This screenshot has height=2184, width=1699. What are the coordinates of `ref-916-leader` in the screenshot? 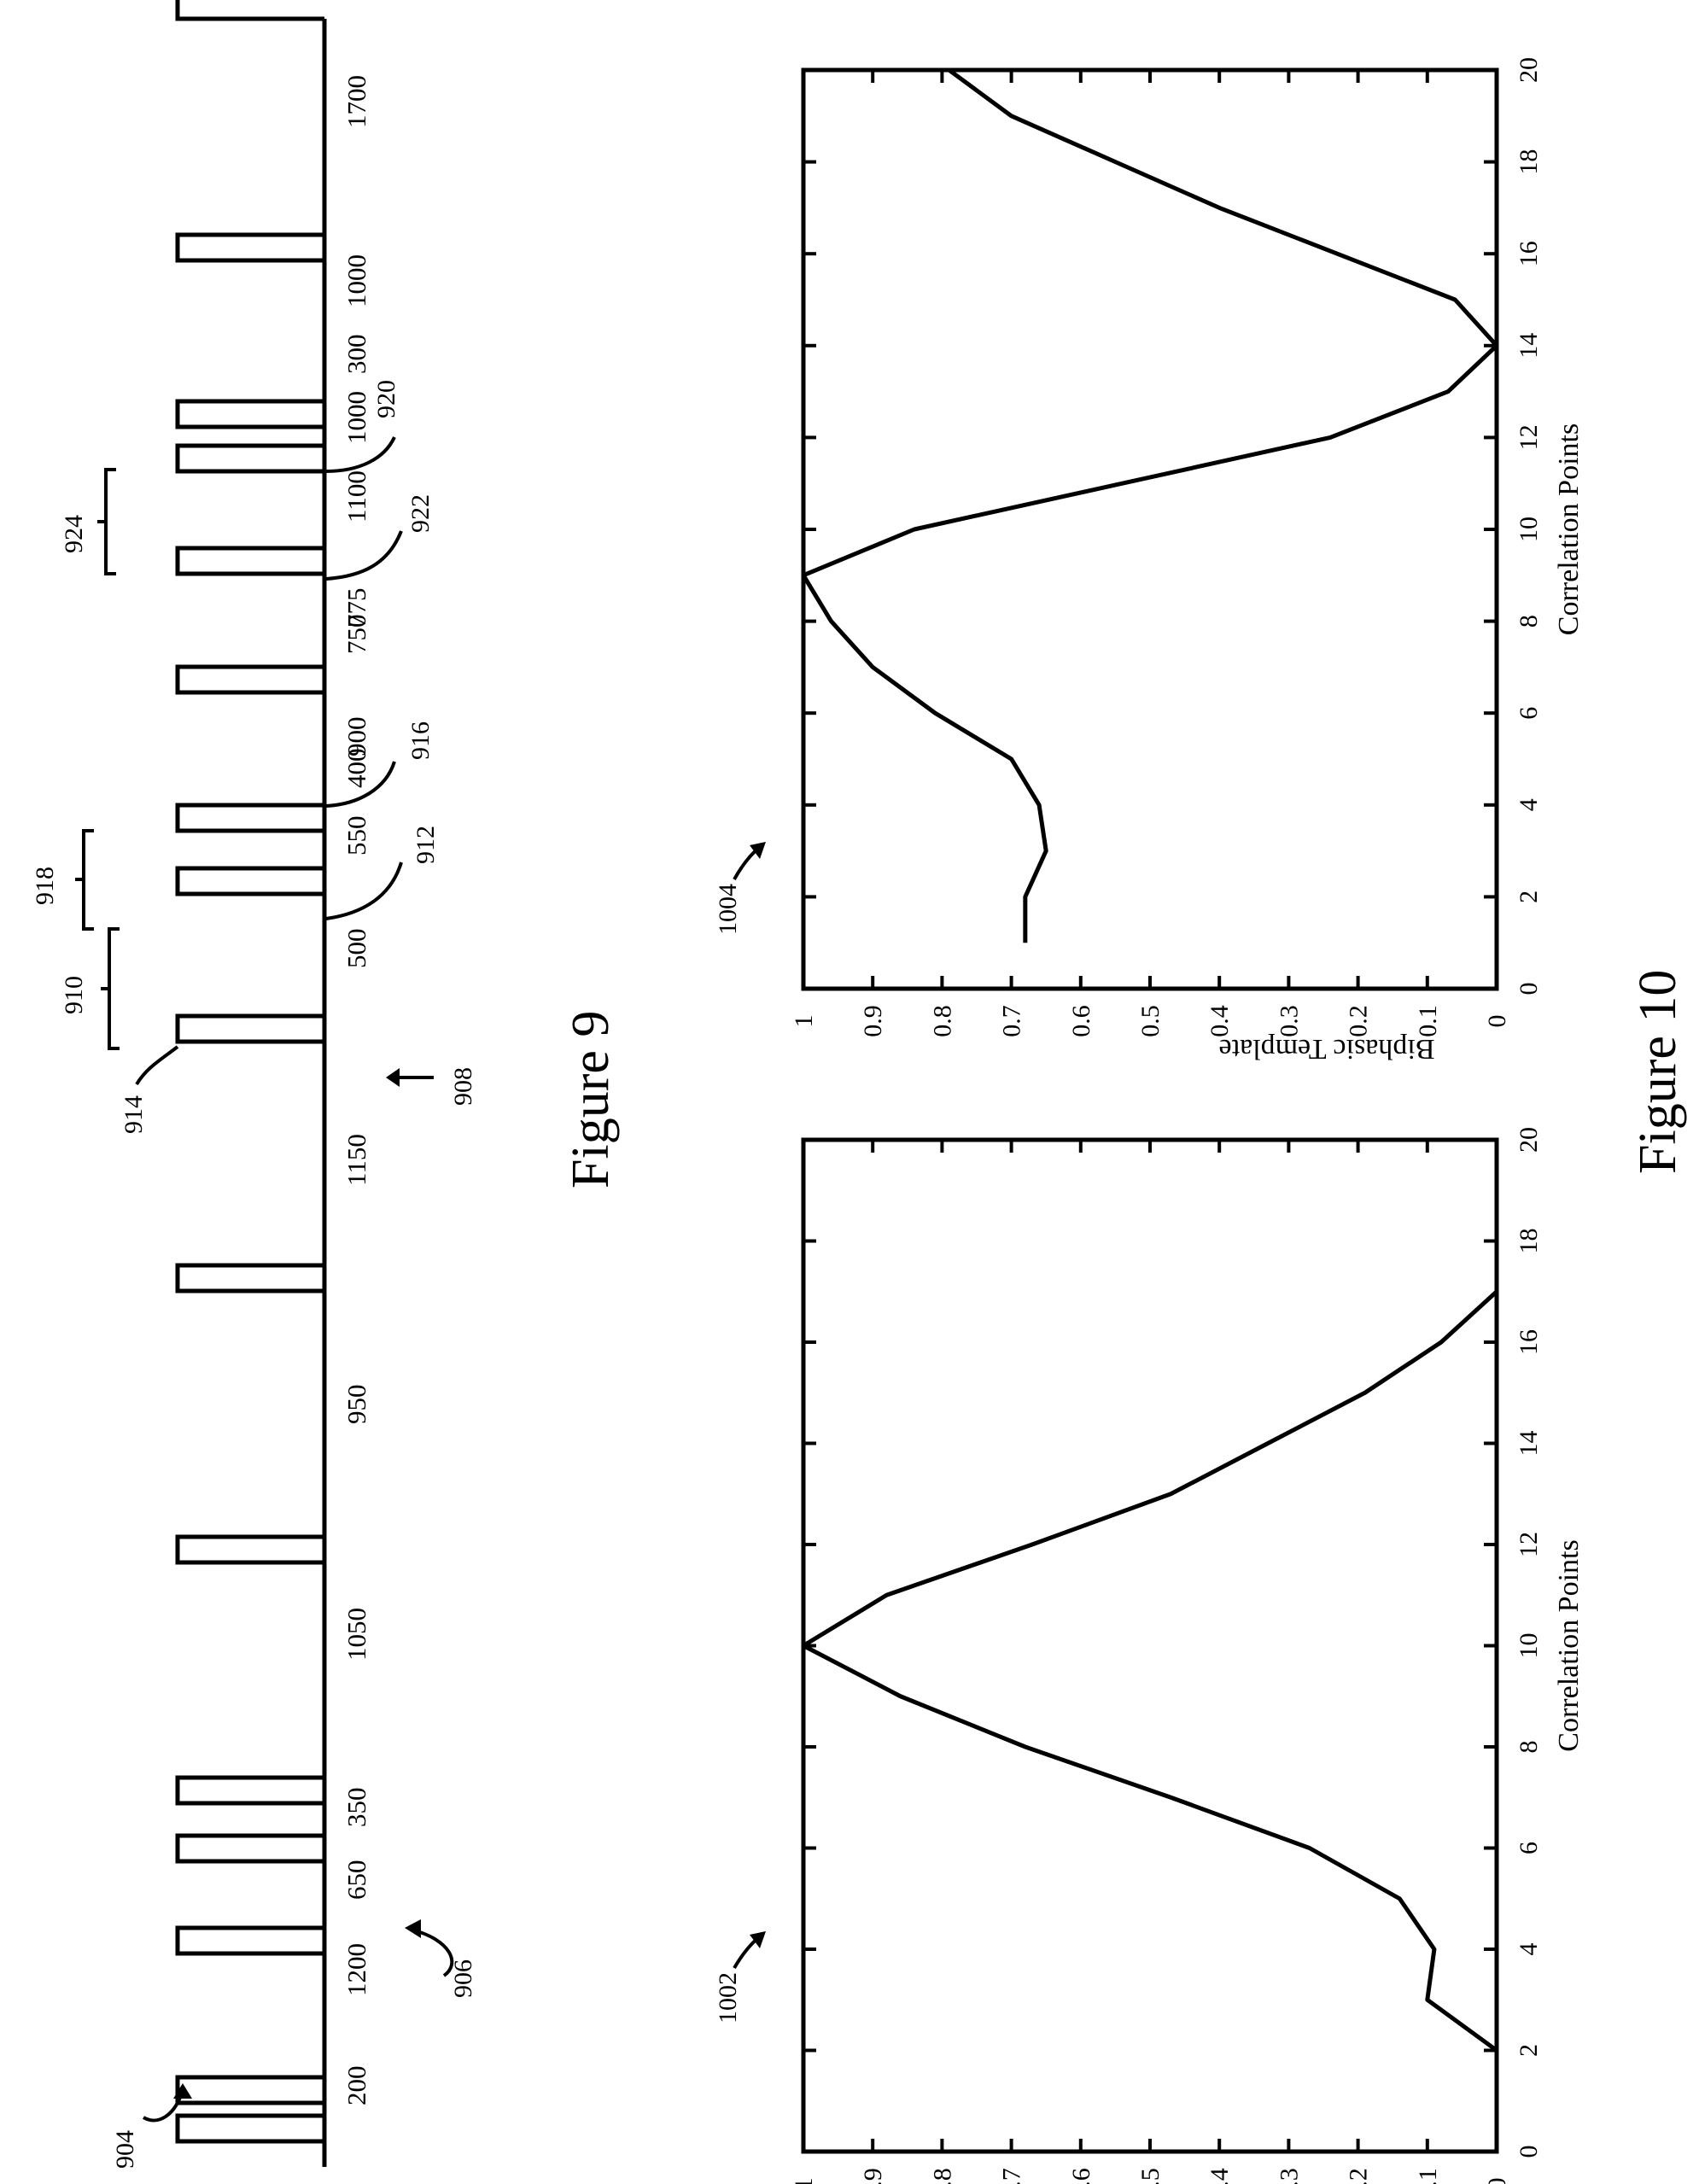 It's located at (361, 784).